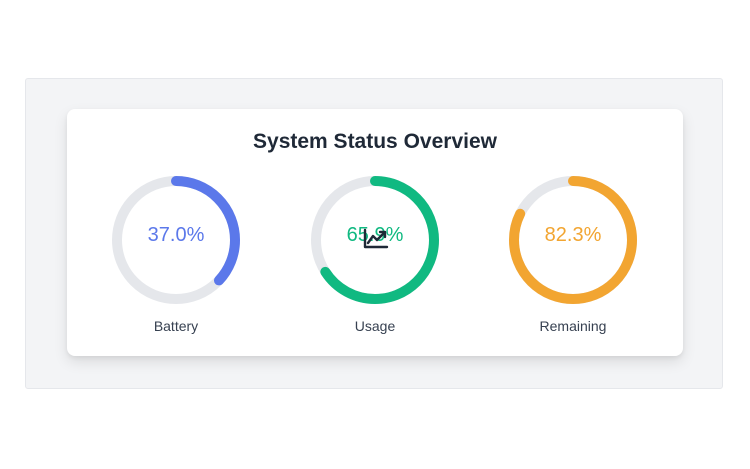 The width and height of the screenshot is (750, 469). I want to click on usage-value: 65.9%, so click(375, 235).